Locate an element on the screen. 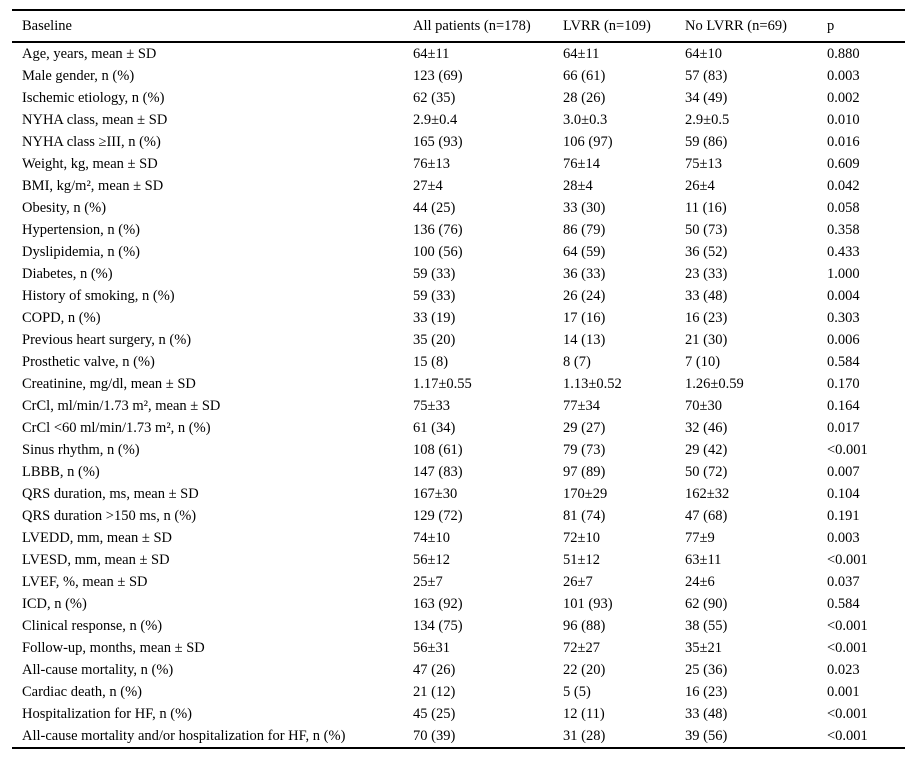  cell-value: 38 (55) is located at coordinates (706, 625).